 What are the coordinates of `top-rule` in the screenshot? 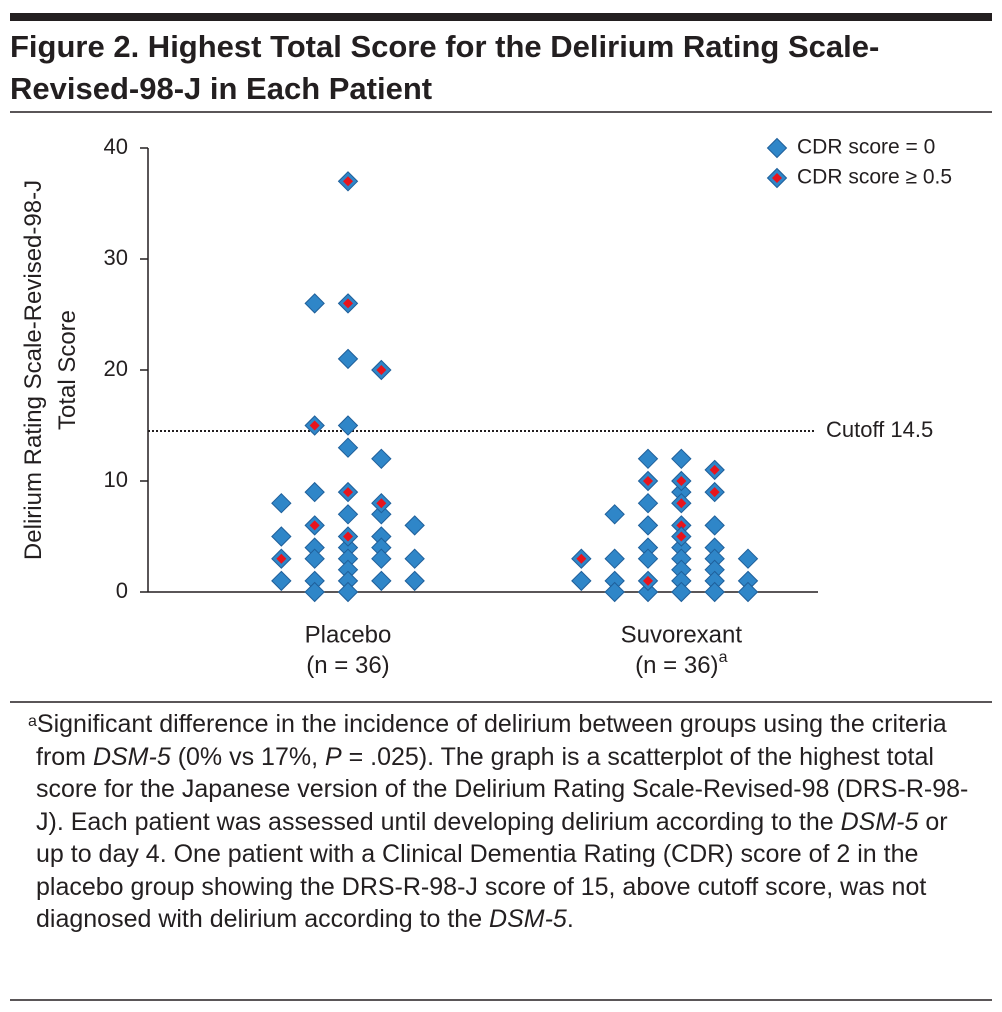 It's located at (501, 17).